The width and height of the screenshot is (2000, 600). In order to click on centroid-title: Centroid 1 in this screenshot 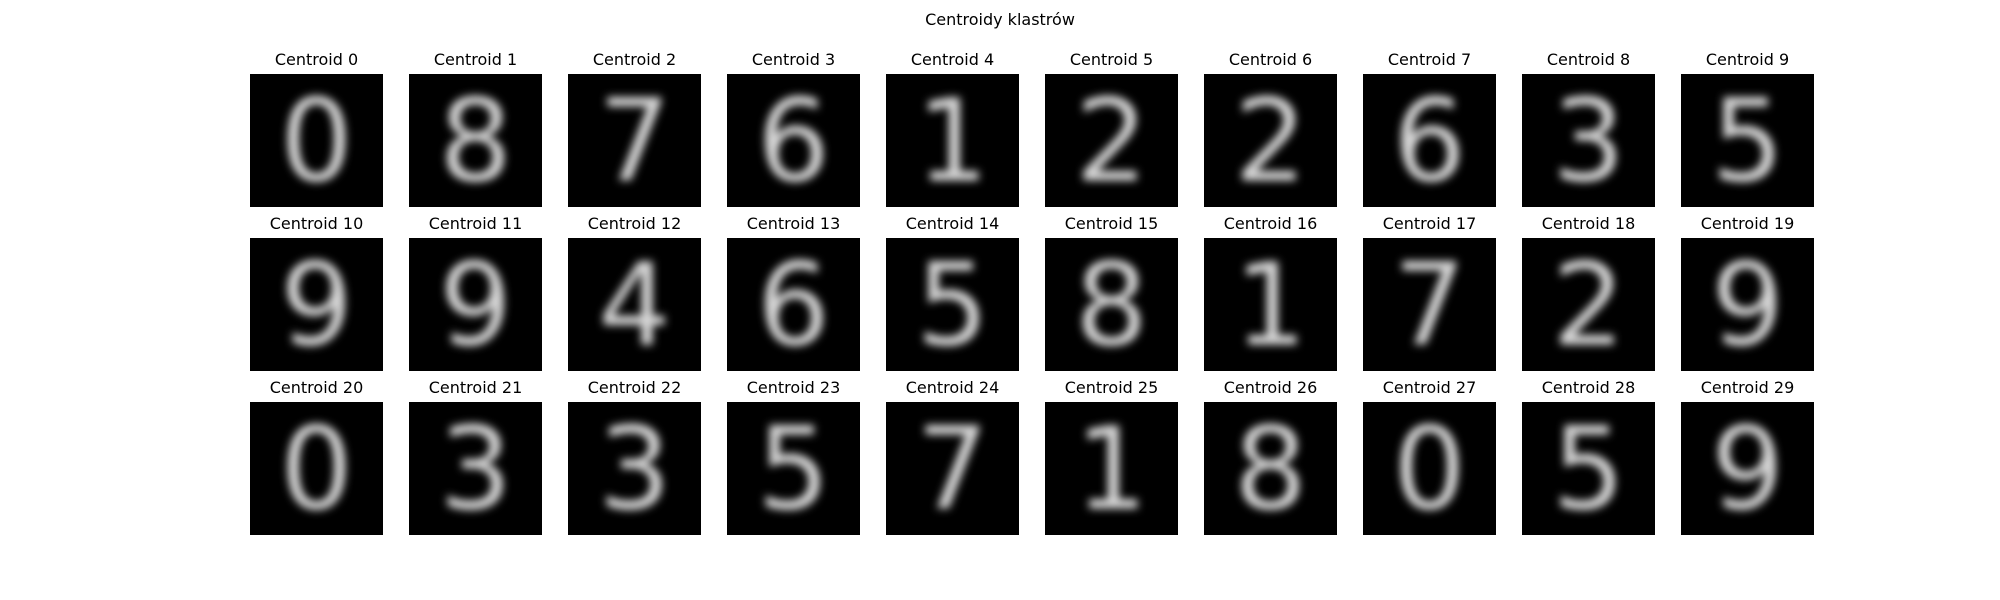, I will do `click(475, 59)`.